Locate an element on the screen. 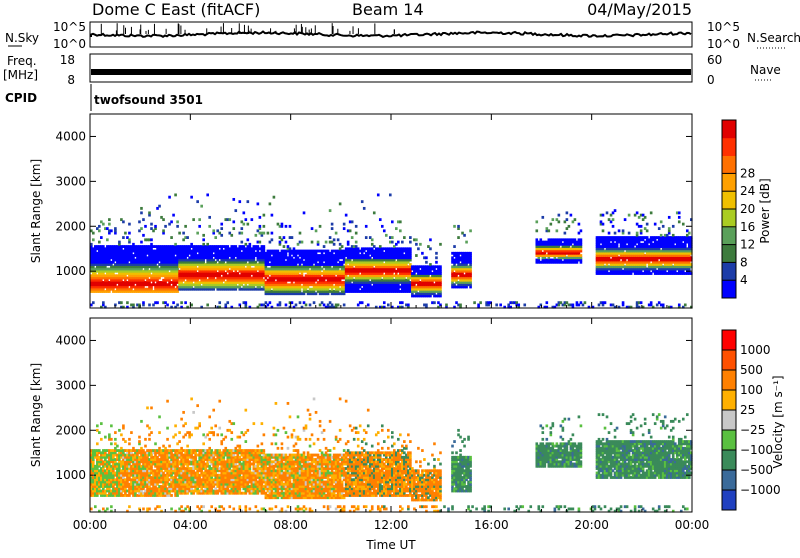  cpid-program: twofsound 3501 is located at coordinates (148, 100).